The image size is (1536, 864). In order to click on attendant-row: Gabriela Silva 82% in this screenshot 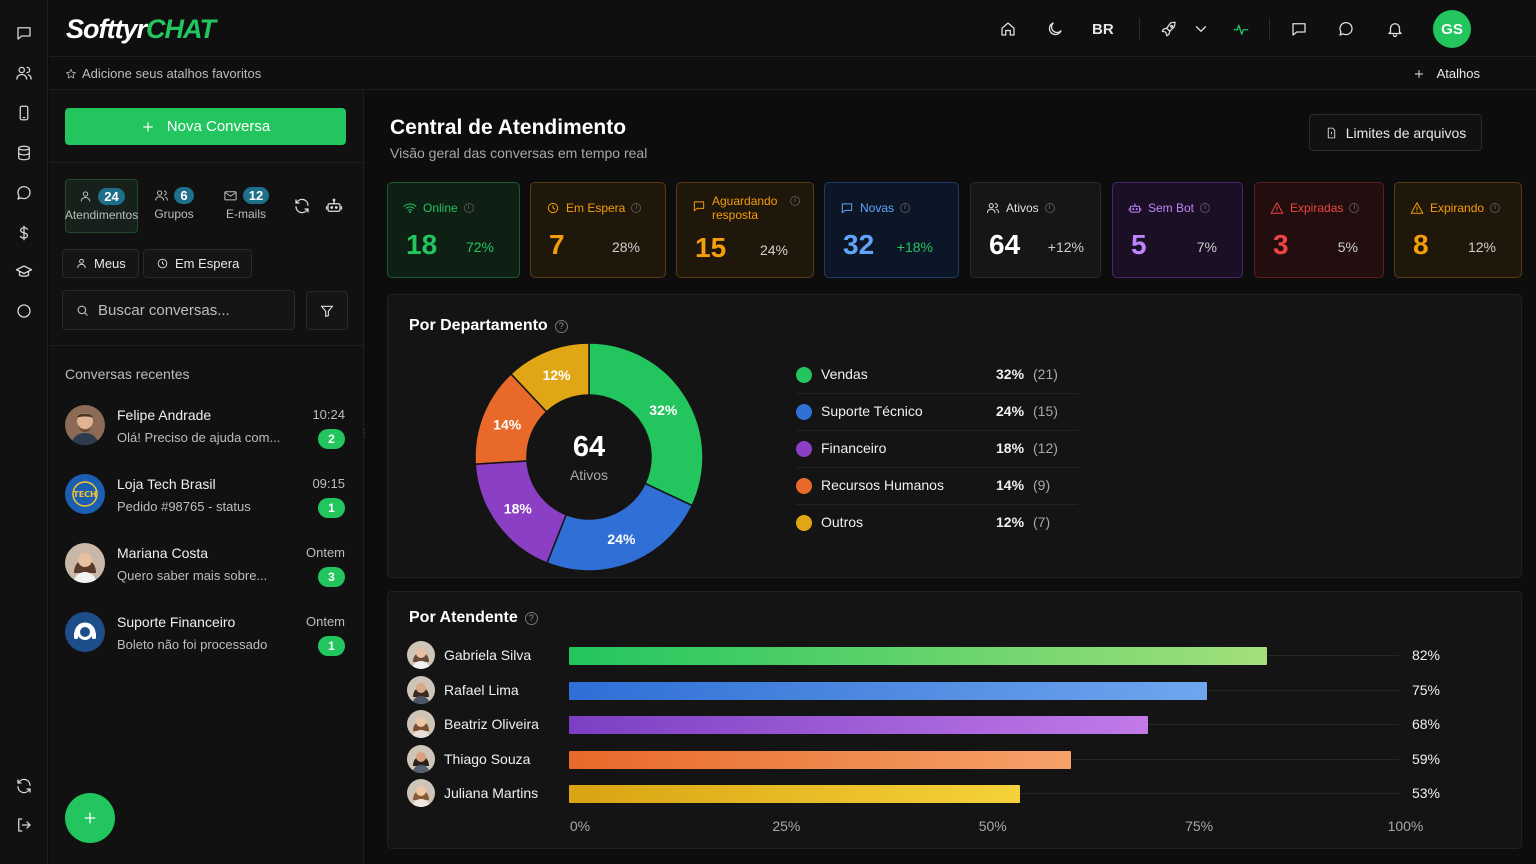, I will do `click(955, 655)`.